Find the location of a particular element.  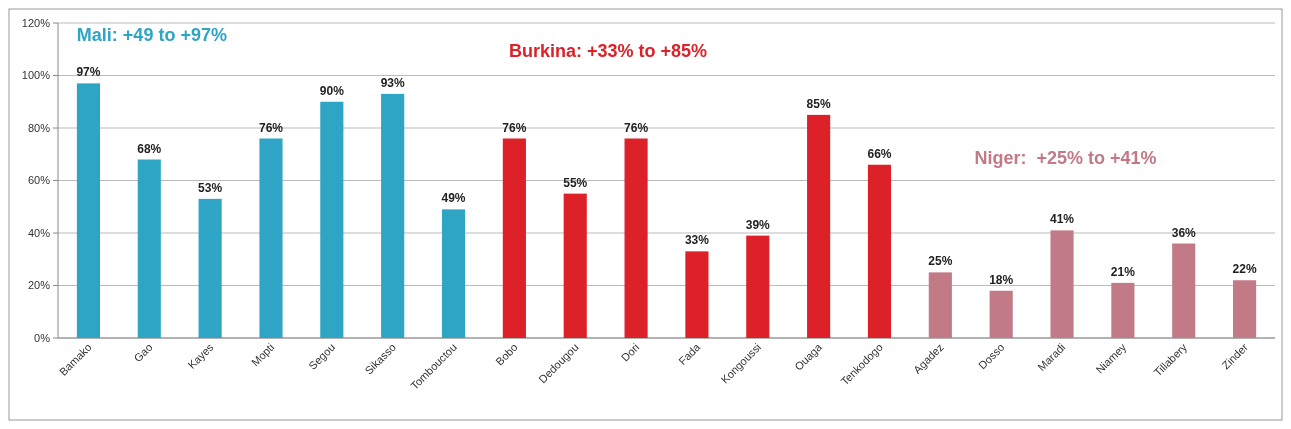

data-label: 90% is located at coordinates (332, 90).